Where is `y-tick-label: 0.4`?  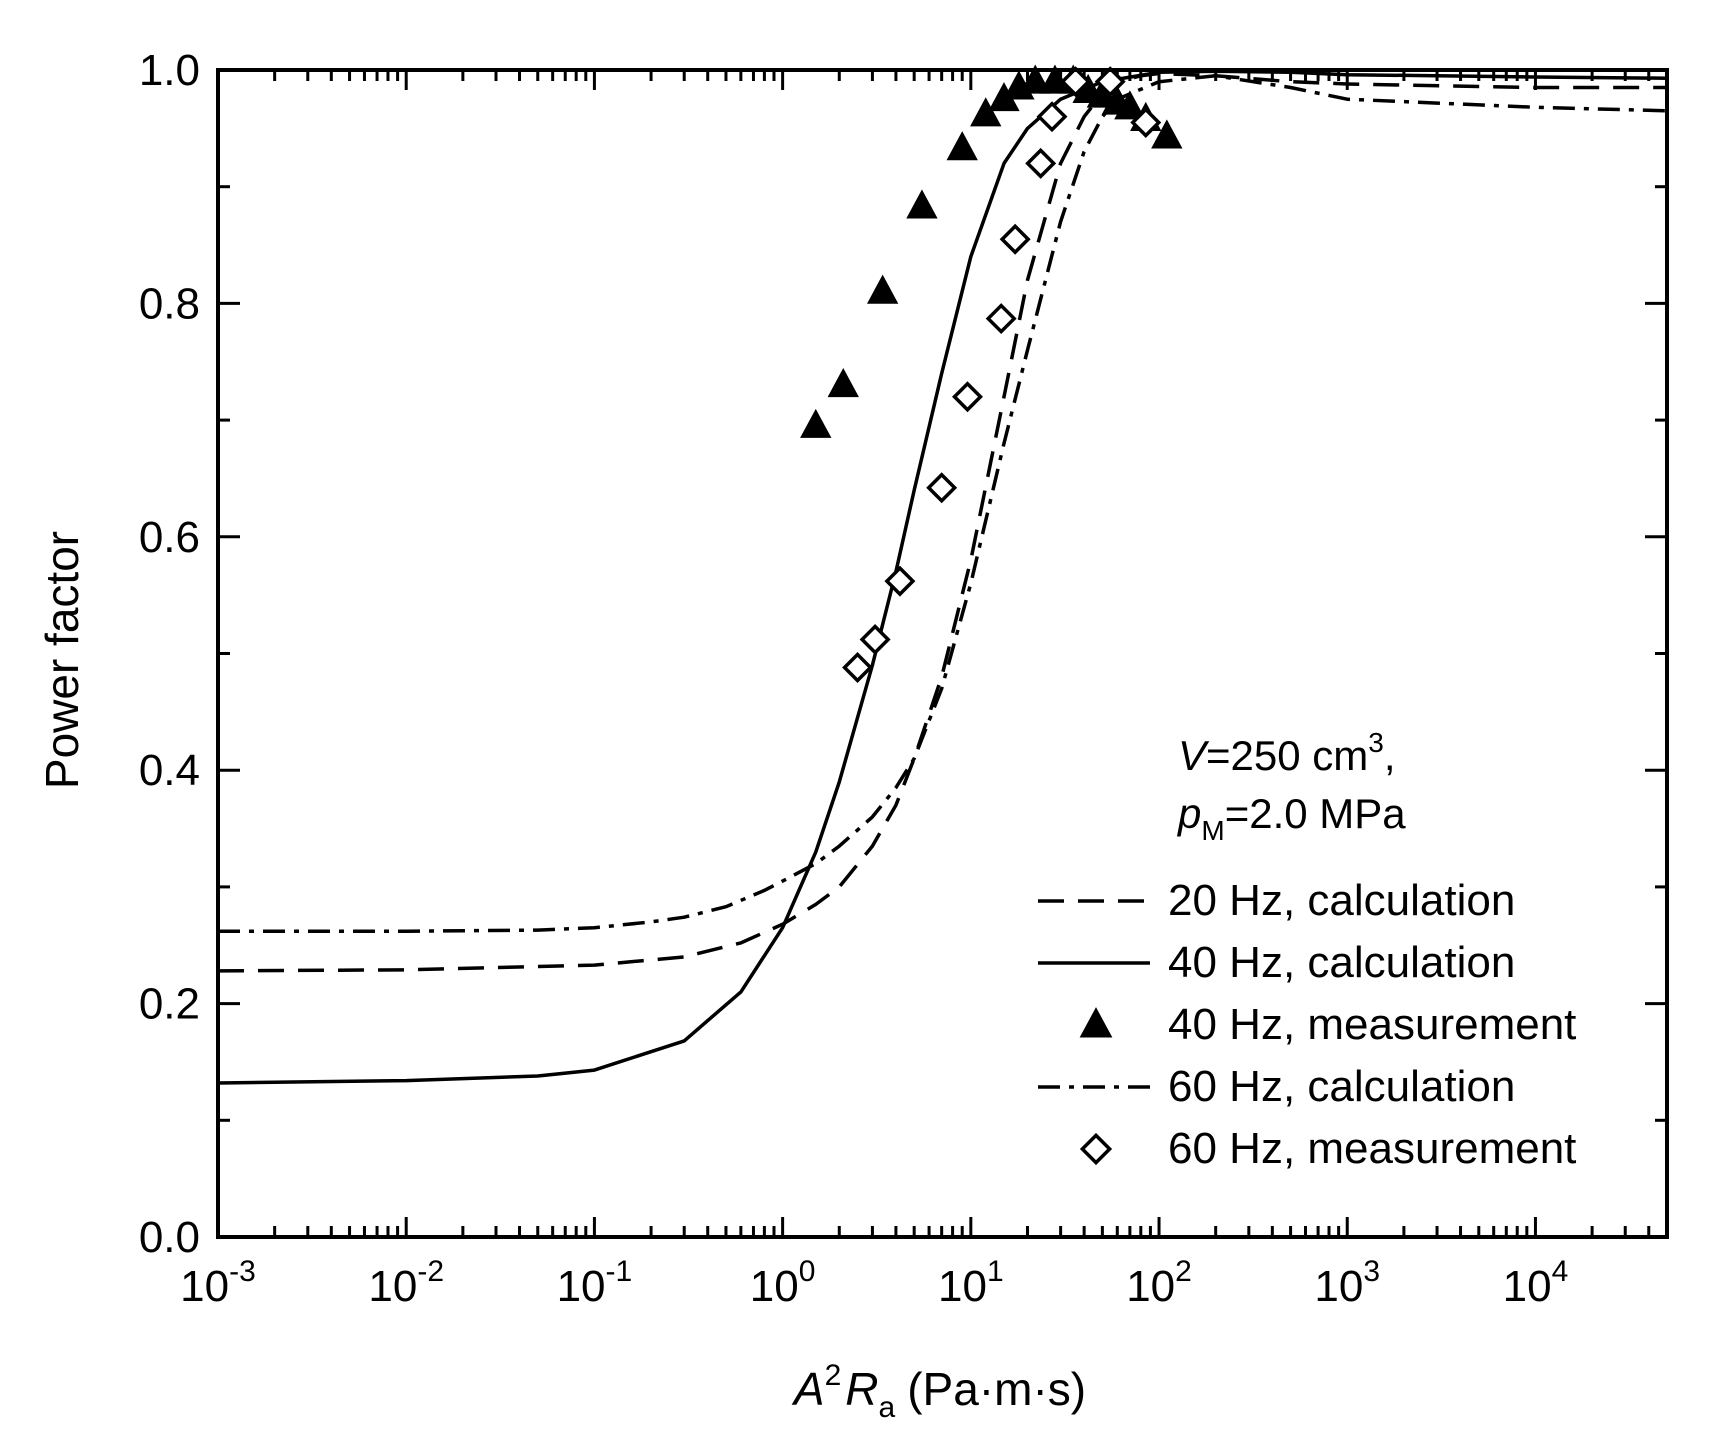 y-tick-label: 0.4 is located at coordinates (169, 770).